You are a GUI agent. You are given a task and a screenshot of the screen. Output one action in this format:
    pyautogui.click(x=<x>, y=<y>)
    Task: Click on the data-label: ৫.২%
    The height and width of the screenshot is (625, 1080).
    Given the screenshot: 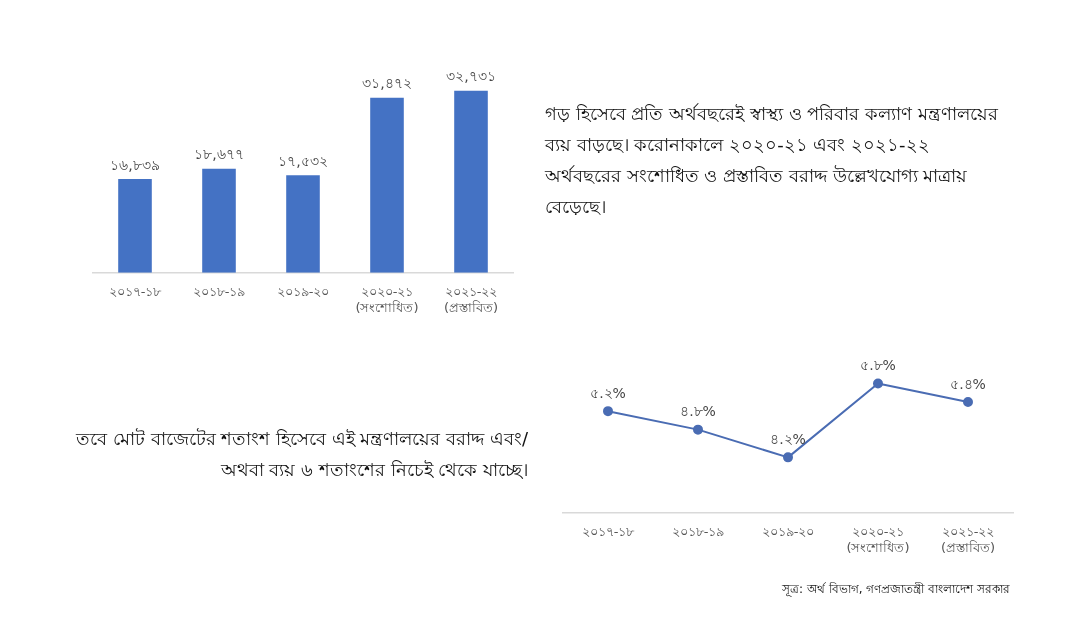 What is the action you would take?
    pyautogui.click(x=608, y=392)
    